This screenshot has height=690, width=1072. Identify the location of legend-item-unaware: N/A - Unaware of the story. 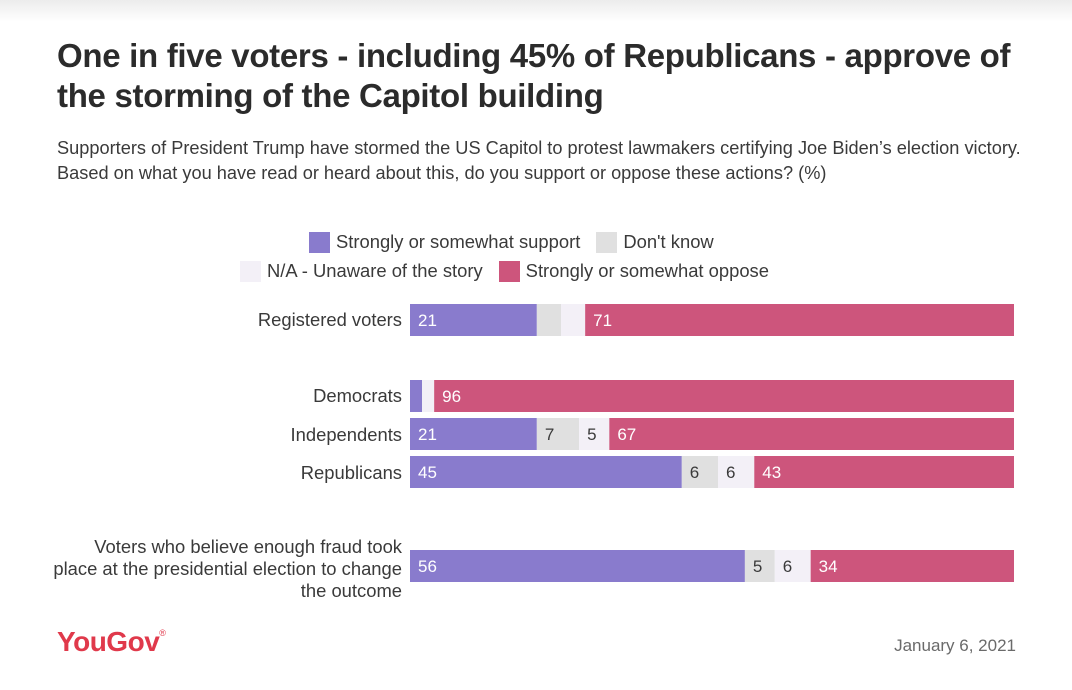
(361, 271).